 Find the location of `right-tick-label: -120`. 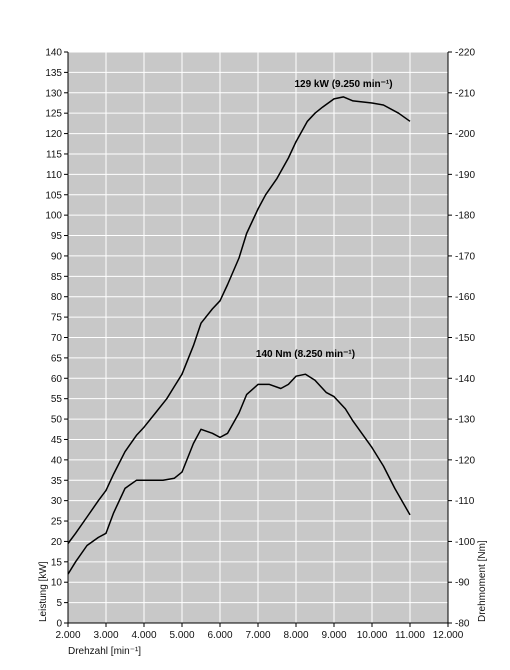

right-tick-label: -120 is located at coordinates (465, 460).